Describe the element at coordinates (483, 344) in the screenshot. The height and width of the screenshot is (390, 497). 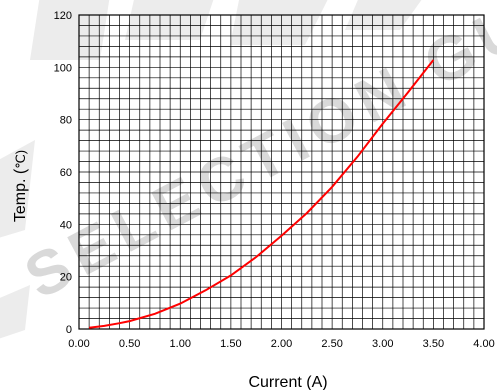
I see `x-tick-label: 4.00` at that location.